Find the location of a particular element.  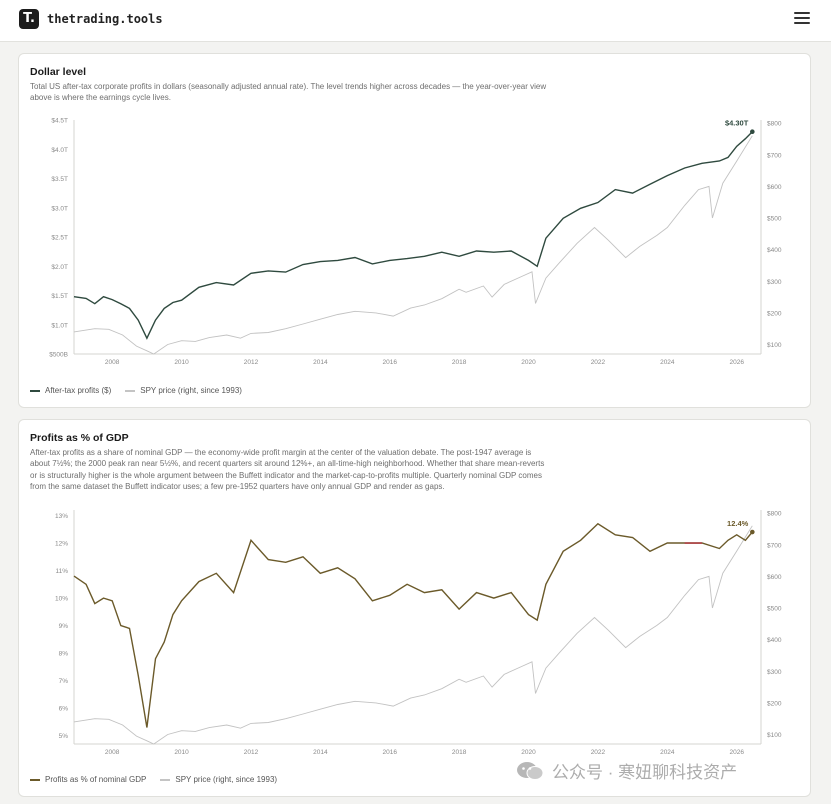

y-left-tick-label: 10% is located at coordinates (61, 599).